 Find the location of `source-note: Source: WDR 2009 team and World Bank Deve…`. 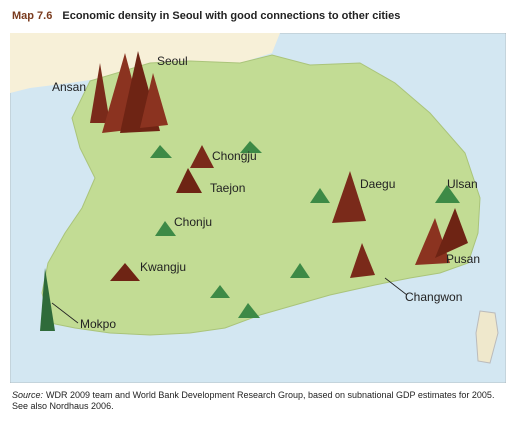

source-note: Source: WDR 2009 team and World Bank Deve… is located at coordinates (257, 401).